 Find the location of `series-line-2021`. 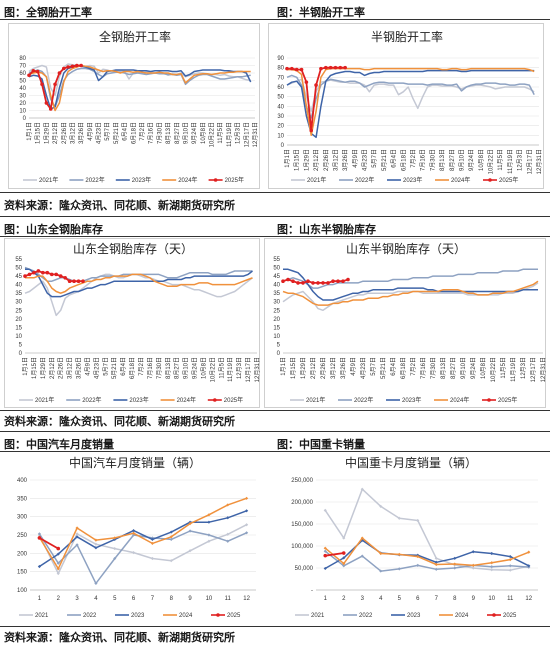

series-line-2021 is located at coordinates (138, 295).